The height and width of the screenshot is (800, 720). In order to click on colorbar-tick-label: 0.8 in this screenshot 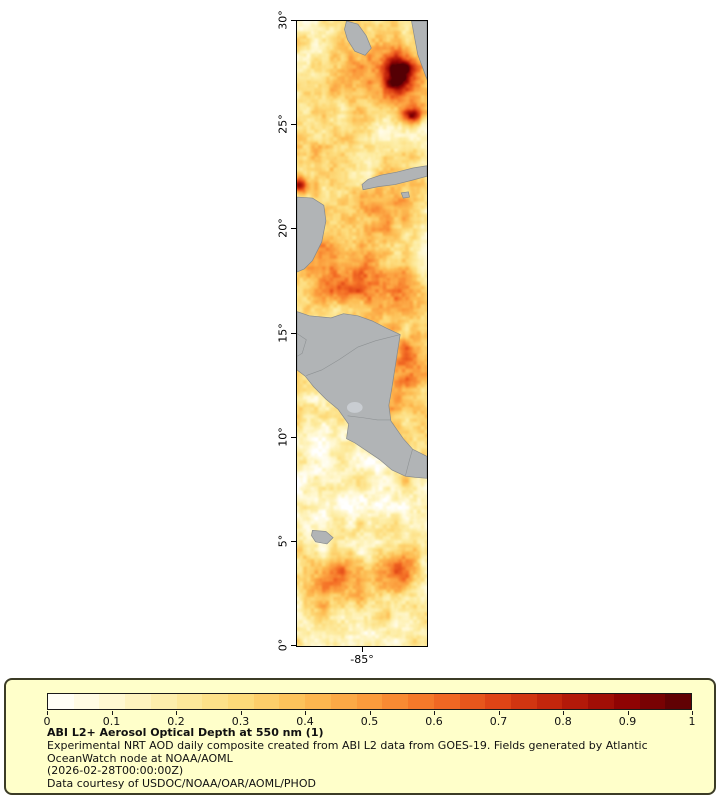, I will do `click(563, 721)`.